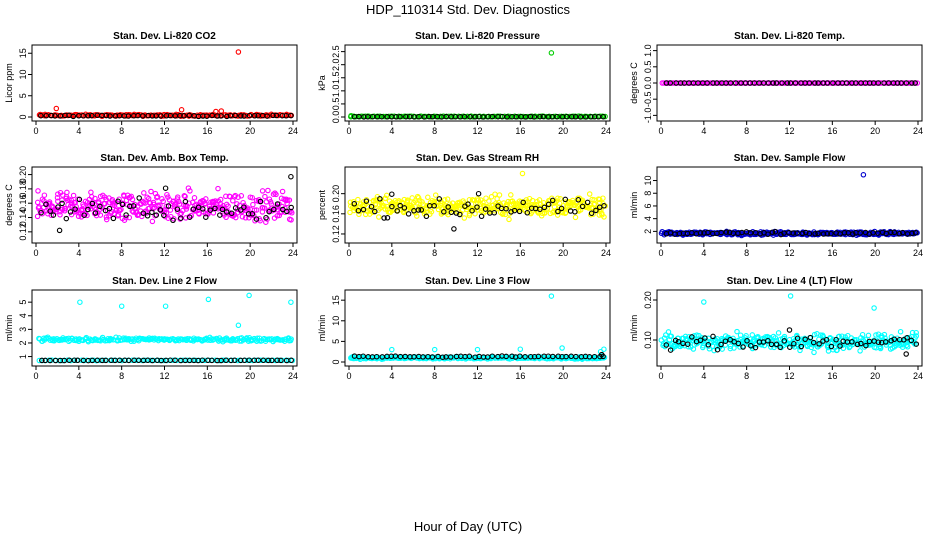 This screenshot has width=936, height=540. What do you see at coordinates (477, 36) in the screenshot?
I see `panel-title: Stan. Dev. Li-820 Pressure` at bounding box center [477, 36].